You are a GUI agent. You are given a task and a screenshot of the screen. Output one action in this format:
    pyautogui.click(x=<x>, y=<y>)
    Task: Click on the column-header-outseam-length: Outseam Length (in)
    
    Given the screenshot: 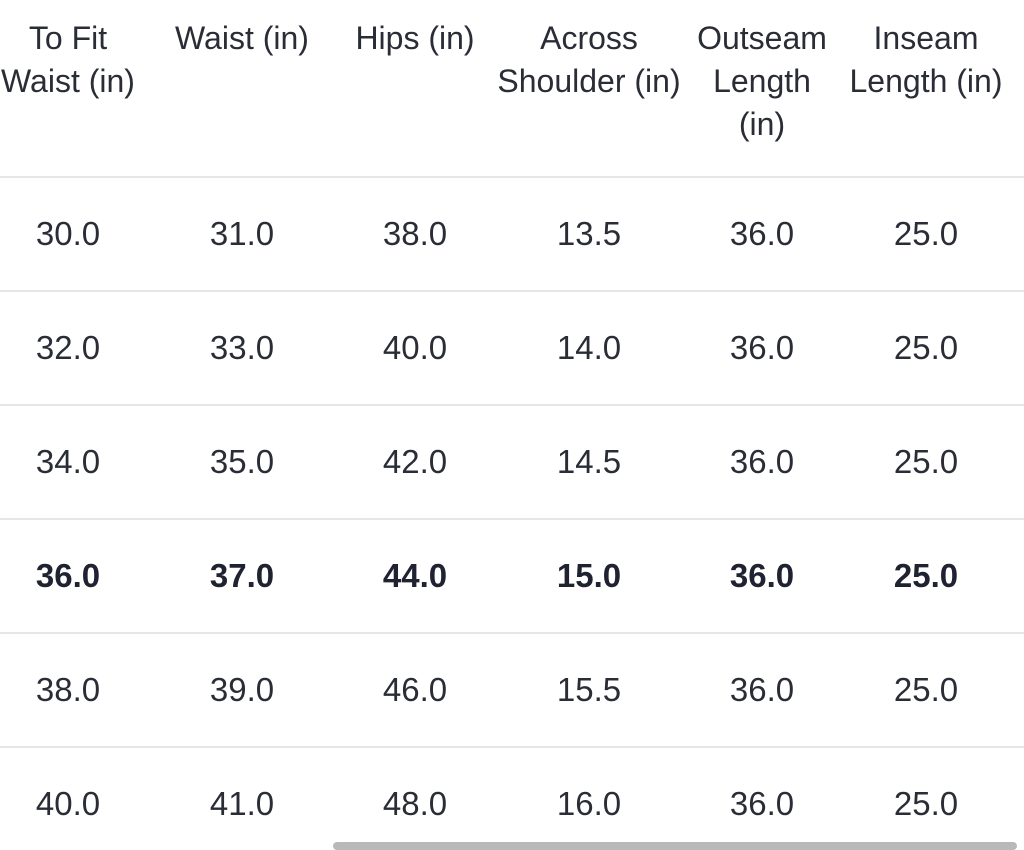 What is the action you would take?
    pyautogui.click(x=762, y=89)
    